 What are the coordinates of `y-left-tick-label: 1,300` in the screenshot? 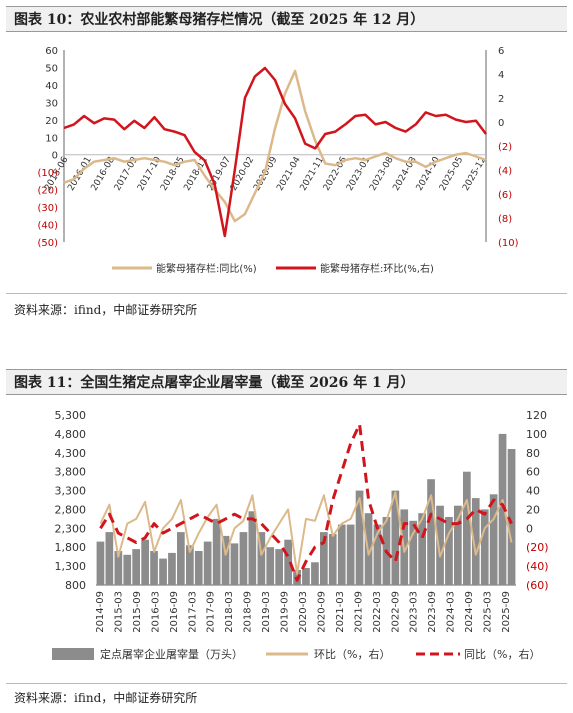 It's located at (71, 566).